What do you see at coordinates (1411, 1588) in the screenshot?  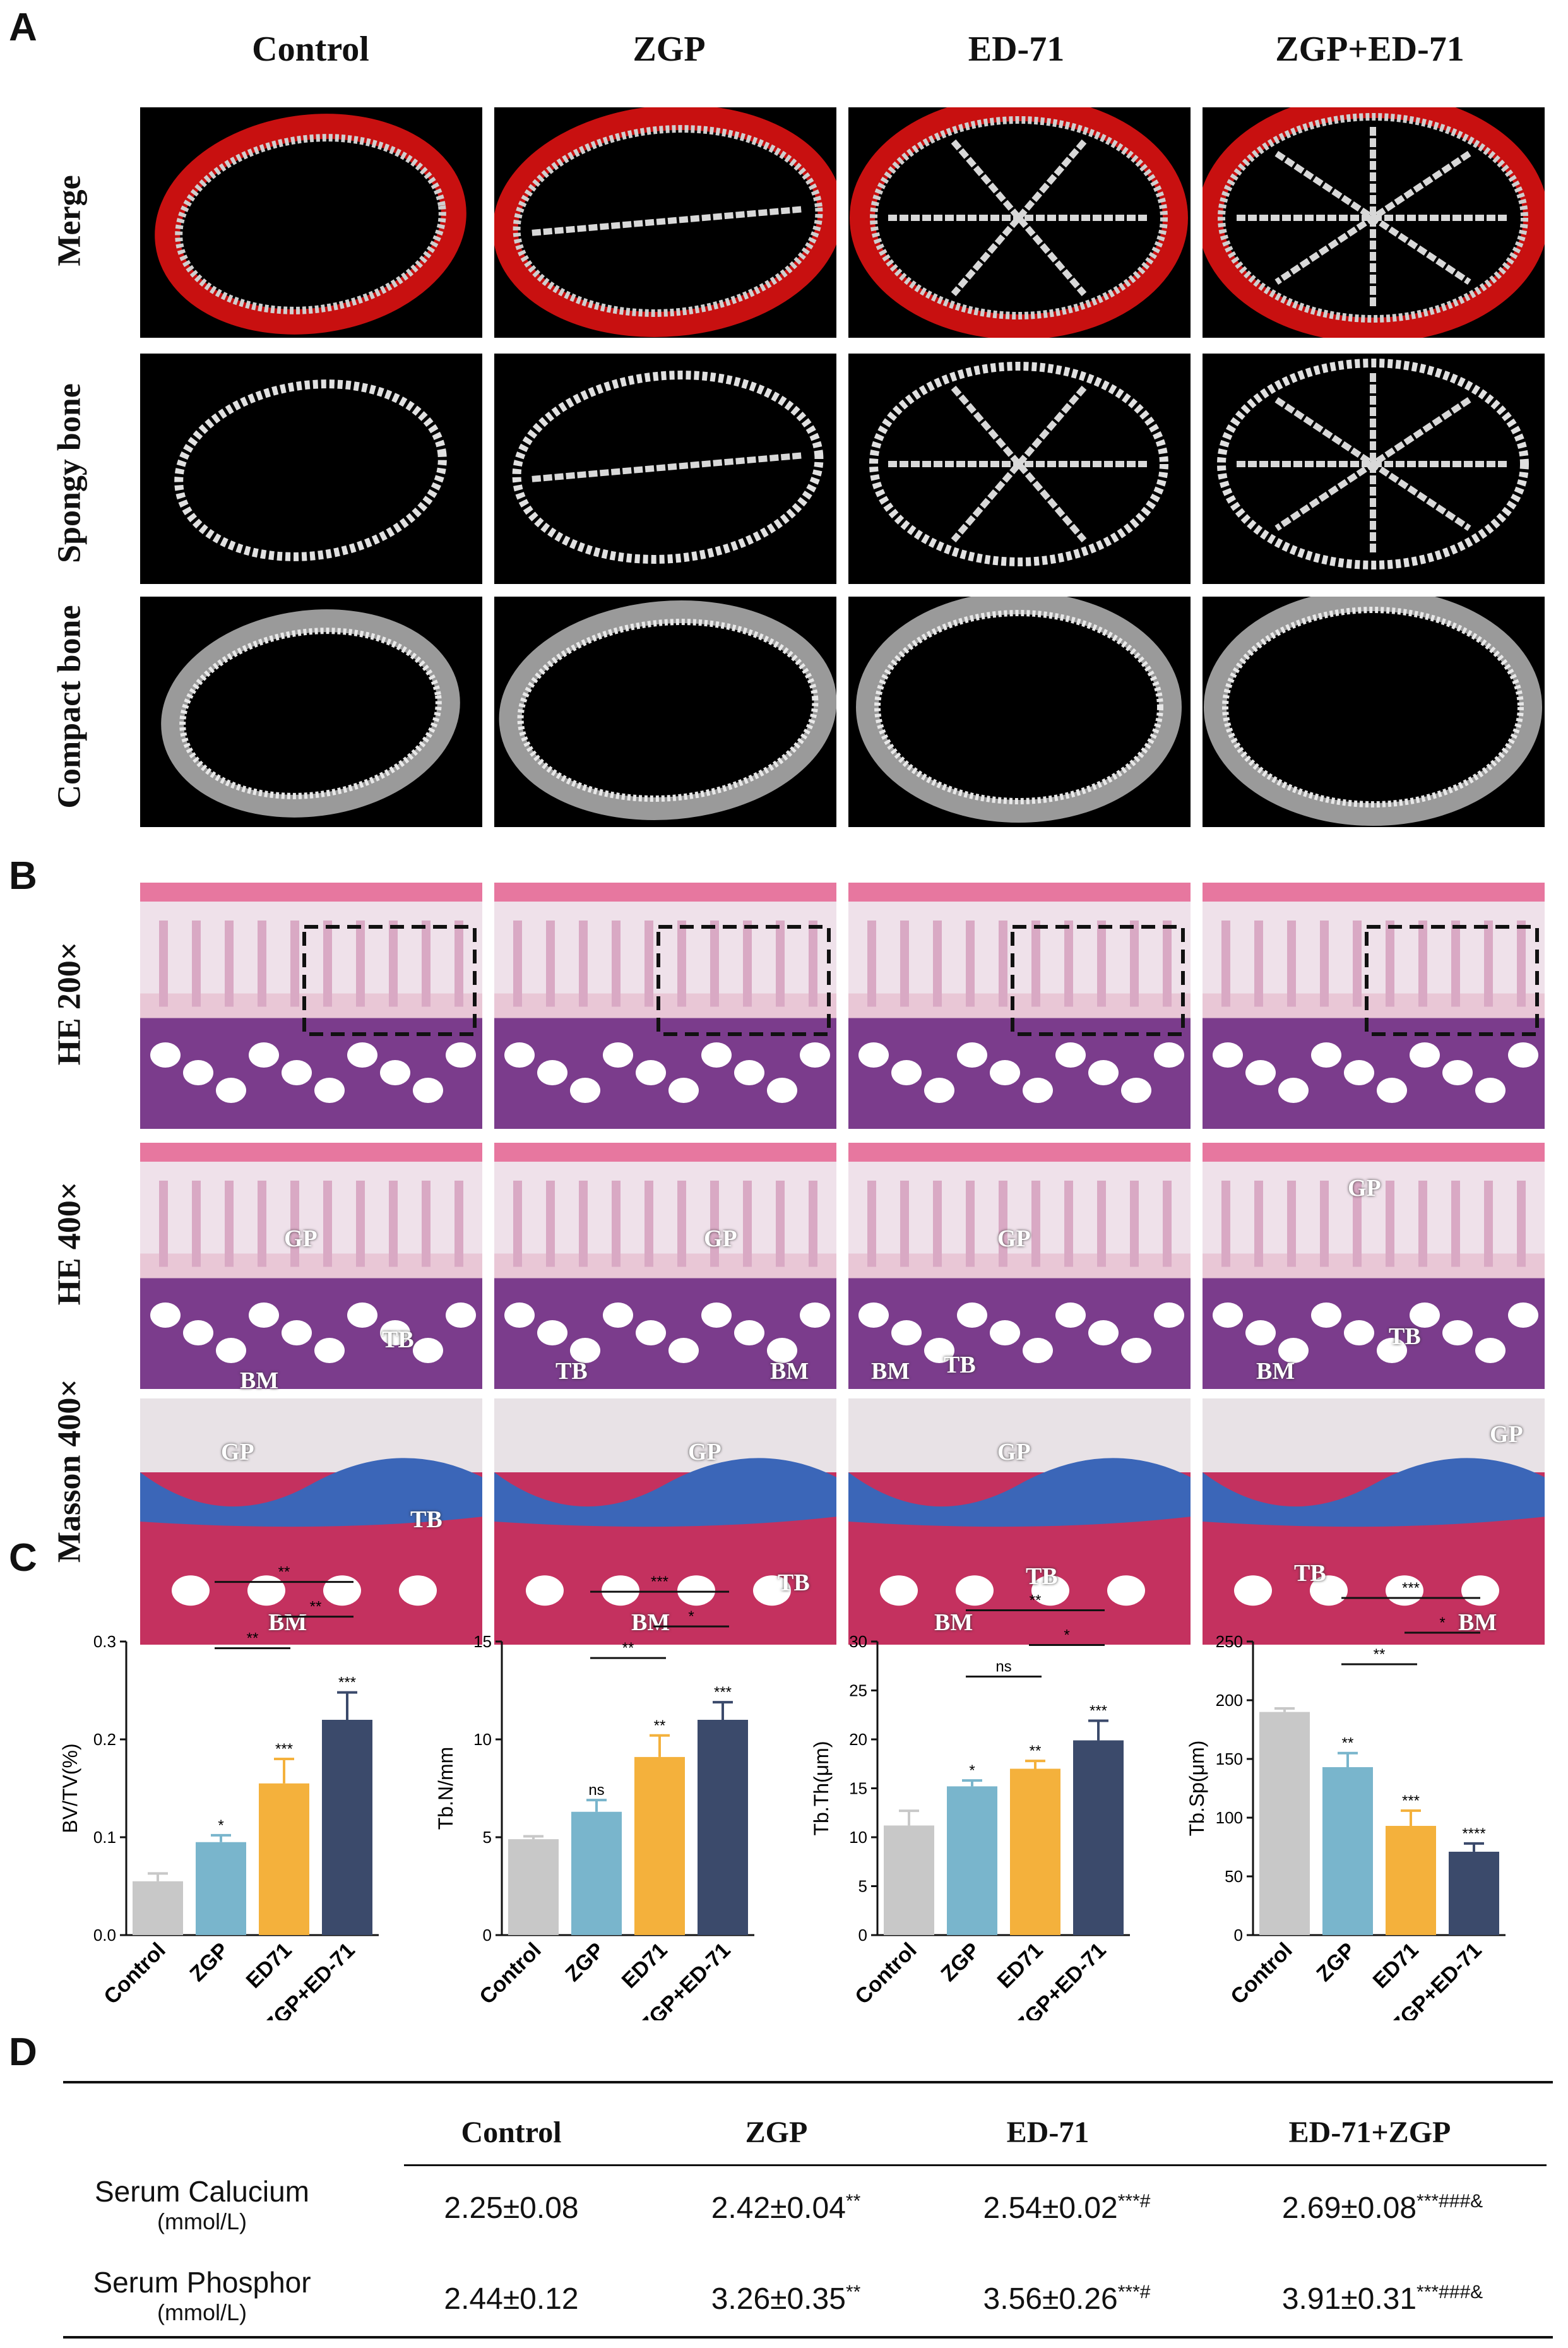 I see `bracket-label: ***` at bounding box center [1411, 1588].